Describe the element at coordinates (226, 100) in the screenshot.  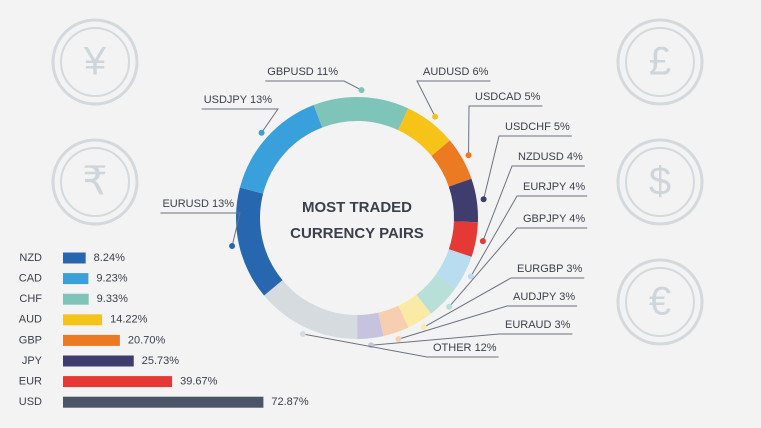
I see `slice-name: USDJPY` at that location.